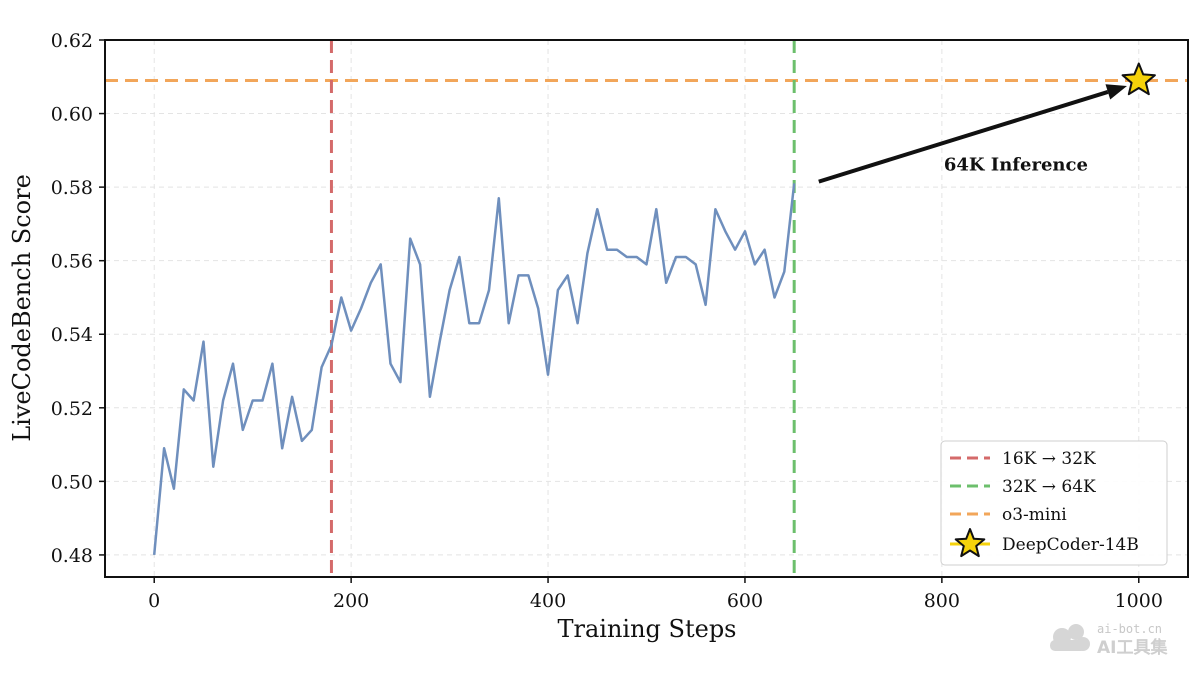  What do you see at coordinates (1049, 487) in the screenshot?
I see `legend-label-1: 32K → 64K` at bounding box center [1049, 487].